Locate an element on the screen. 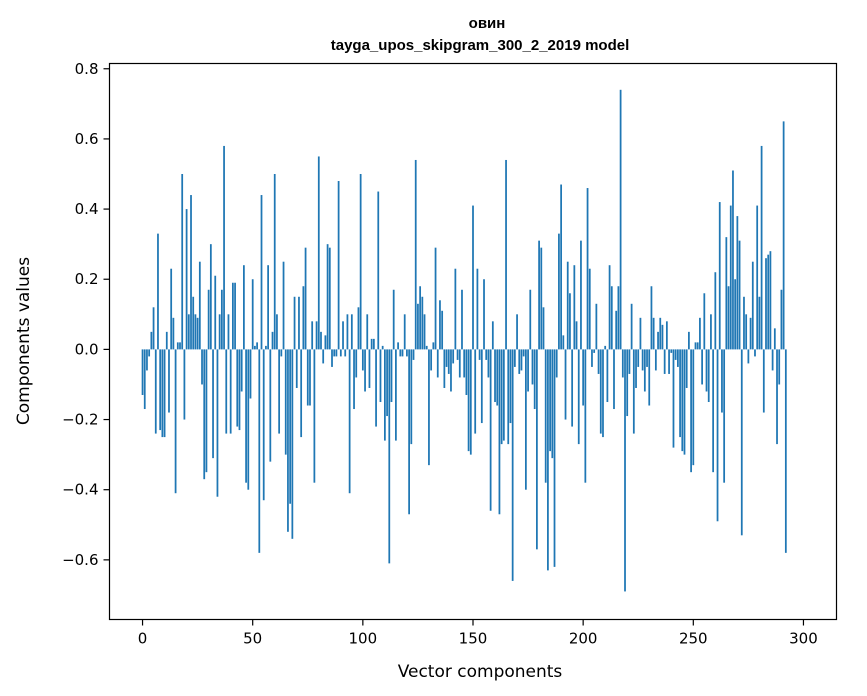 The width and height of the screenshot is (867, 696). y-tick-label: −0.2 is located at coordinates (80, 420).